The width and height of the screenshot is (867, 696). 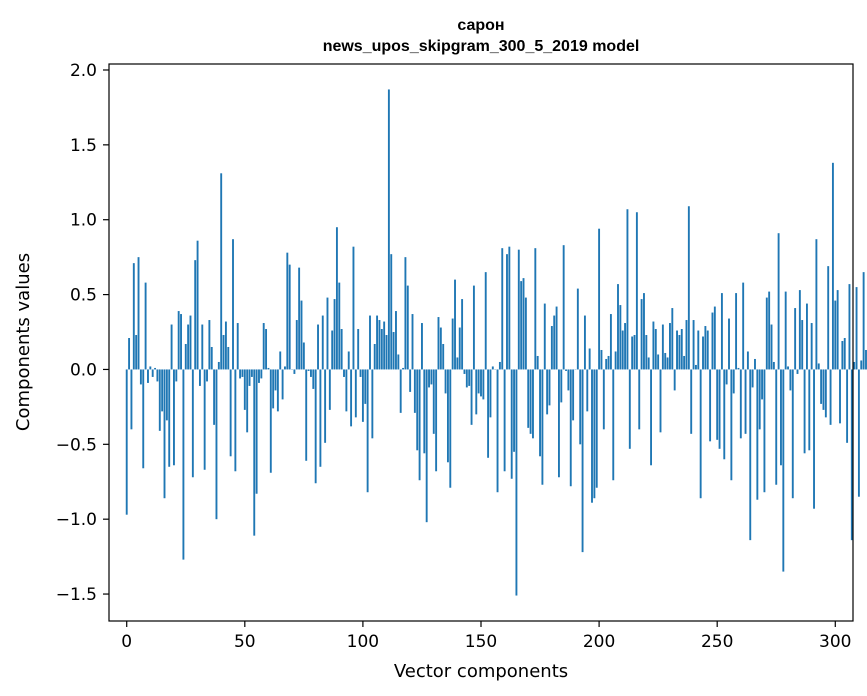 I want to click on y-tick-label: 0.0, so click(x=83, y=370).